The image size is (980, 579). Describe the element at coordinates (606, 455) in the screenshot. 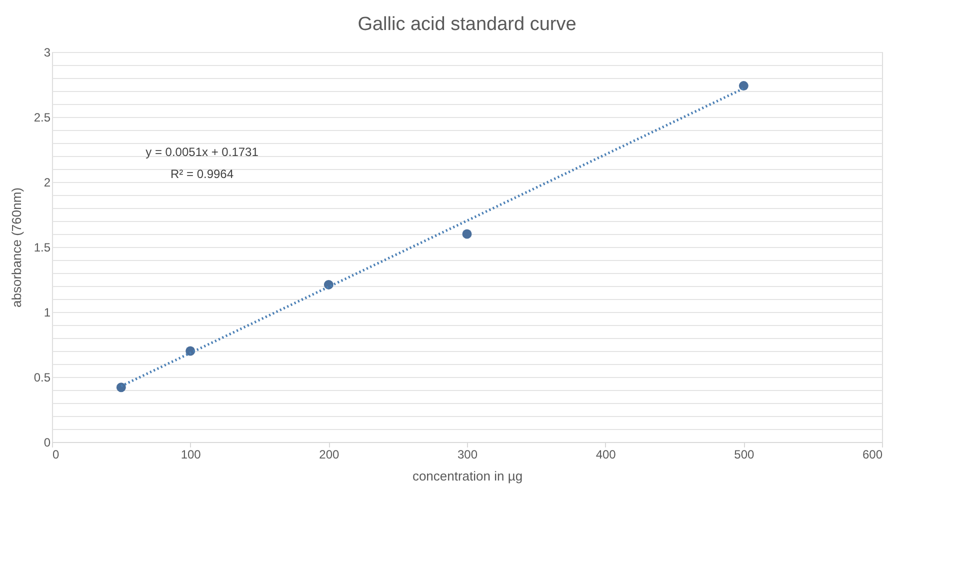

I see `x-tick-label: 400` at that location.